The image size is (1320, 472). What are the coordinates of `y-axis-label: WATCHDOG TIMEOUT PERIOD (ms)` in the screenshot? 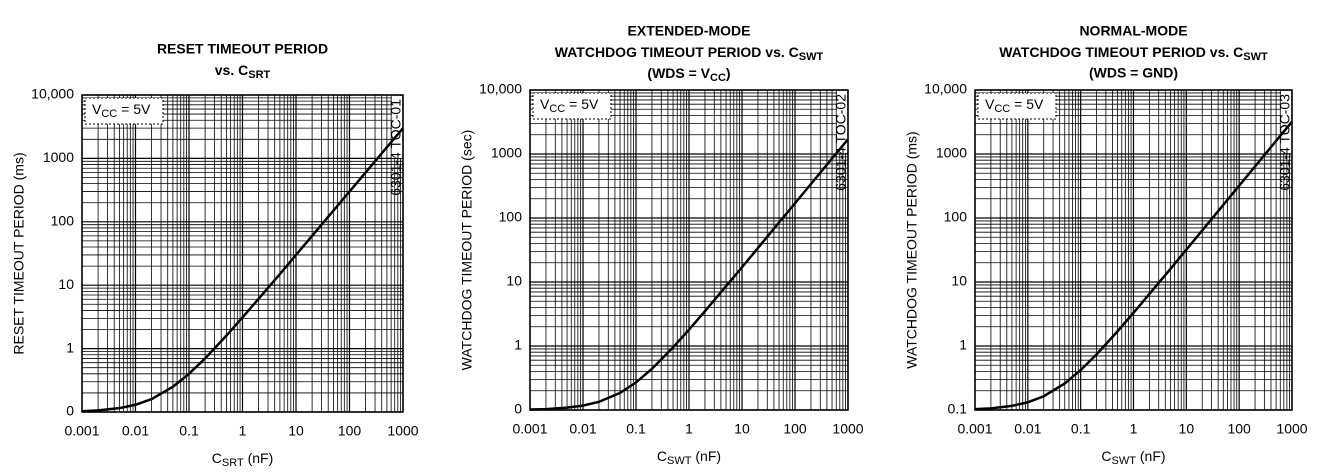 It's located at (912, 249).